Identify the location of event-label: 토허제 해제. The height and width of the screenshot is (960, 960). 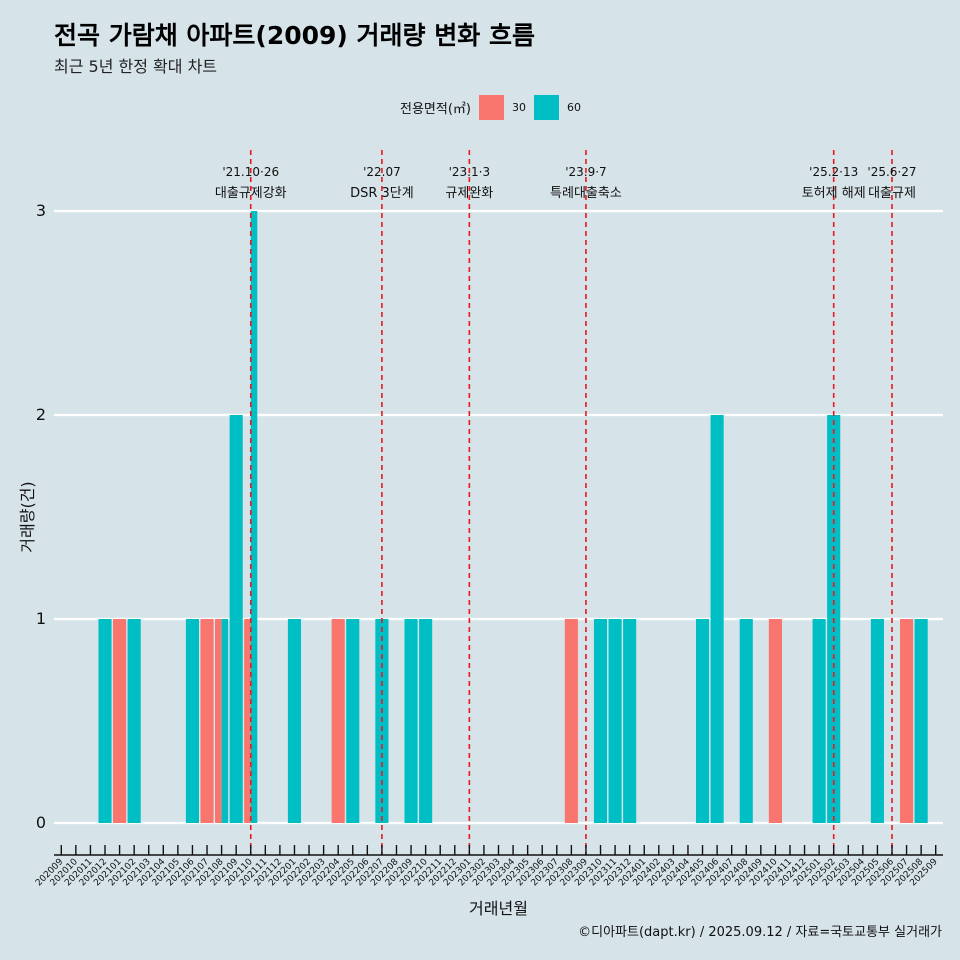
(834, 193).